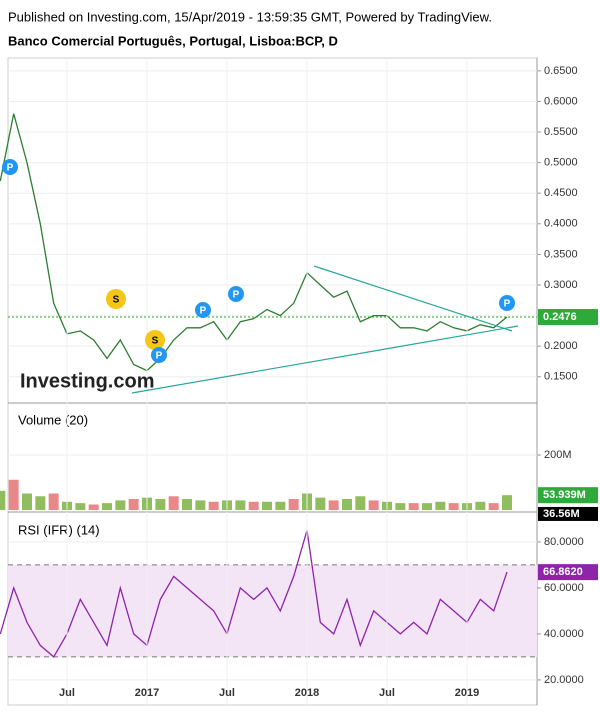 Image resolution: width=600 pixels, height=713 pixels. I want to click on watermark: Investing.com, so click(87, 381).